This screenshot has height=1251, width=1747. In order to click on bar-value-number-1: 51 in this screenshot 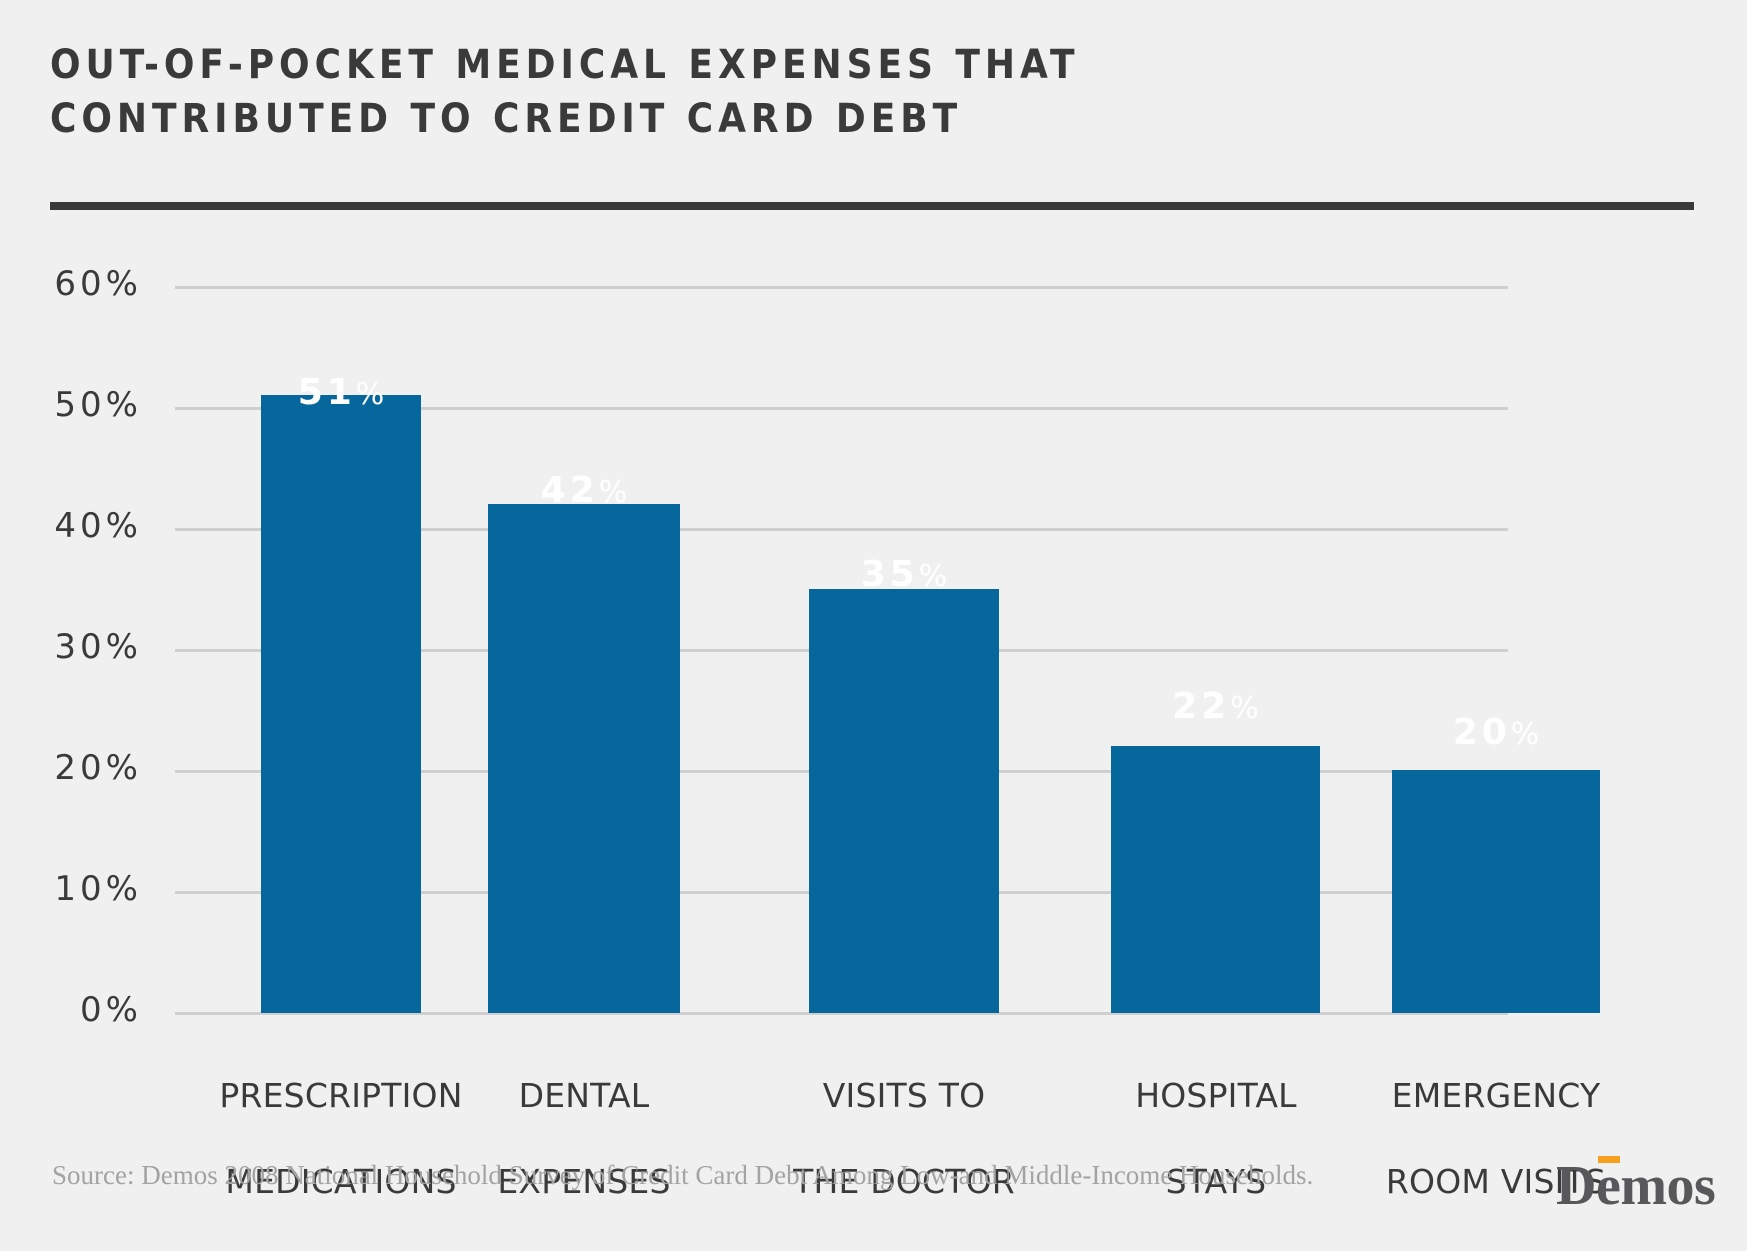, I will do `click(326, 392)`.